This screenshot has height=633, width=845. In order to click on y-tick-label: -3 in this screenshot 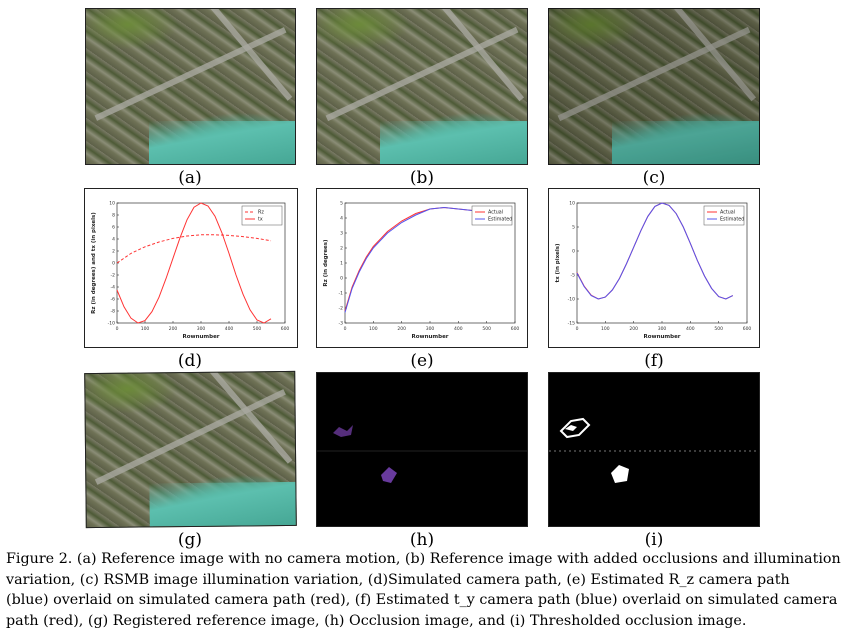, I will do `click(341, 324)`.